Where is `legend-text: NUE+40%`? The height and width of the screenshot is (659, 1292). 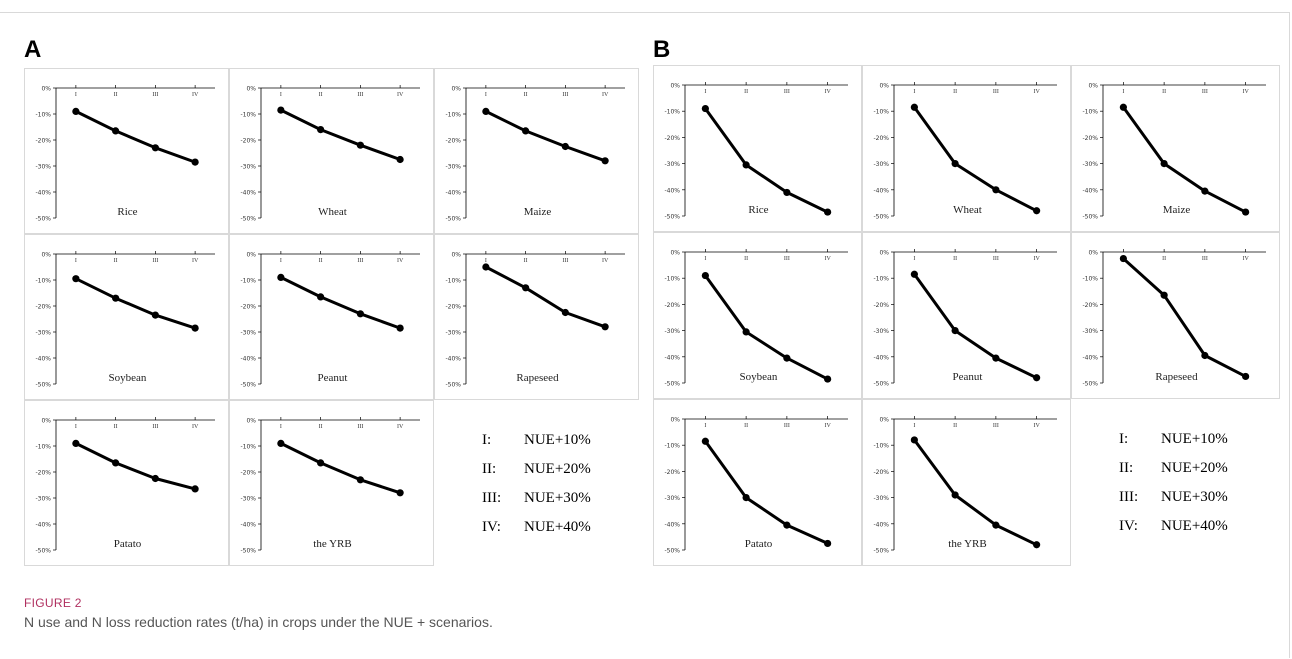 legend-text: NUE+40% is located at coordinates (557, 527).